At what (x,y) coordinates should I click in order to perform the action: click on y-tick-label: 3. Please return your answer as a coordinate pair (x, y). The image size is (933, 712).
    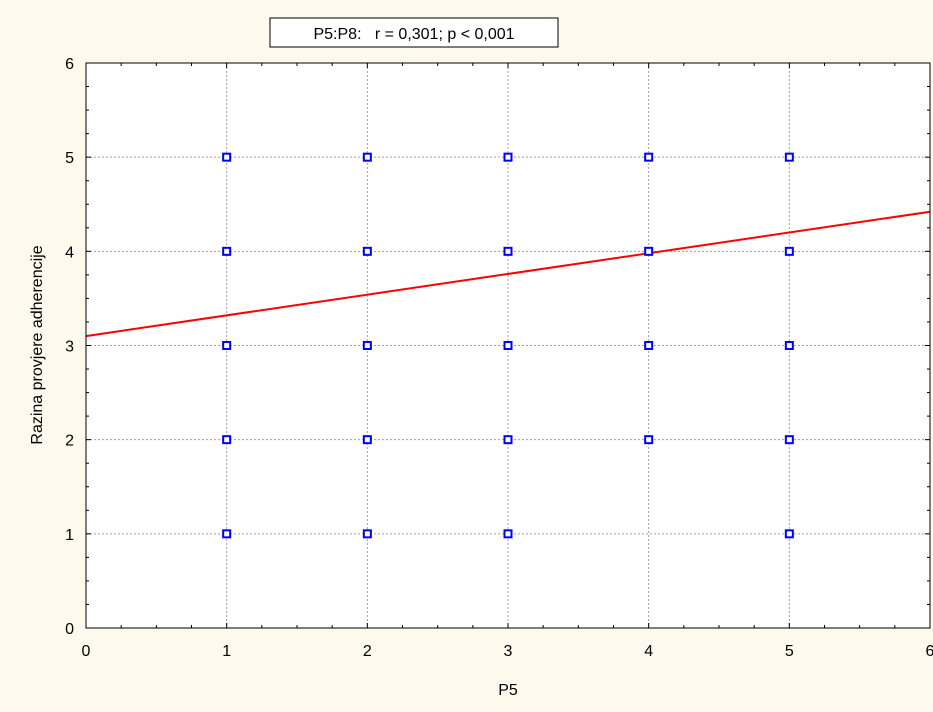
    Looking at the image, I should click on (69, 347).